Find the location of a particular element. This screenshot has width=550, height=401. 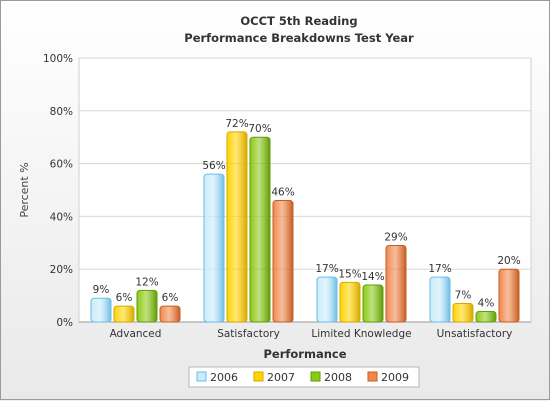

data-label: 15% is located at coordinates (349, 274).